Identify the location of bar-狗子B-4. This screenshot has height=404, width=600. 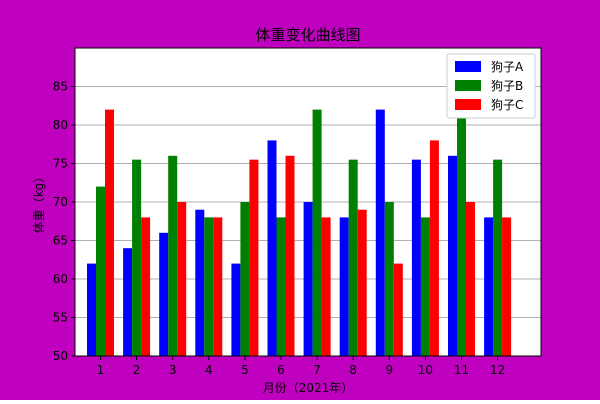
(209, 286).